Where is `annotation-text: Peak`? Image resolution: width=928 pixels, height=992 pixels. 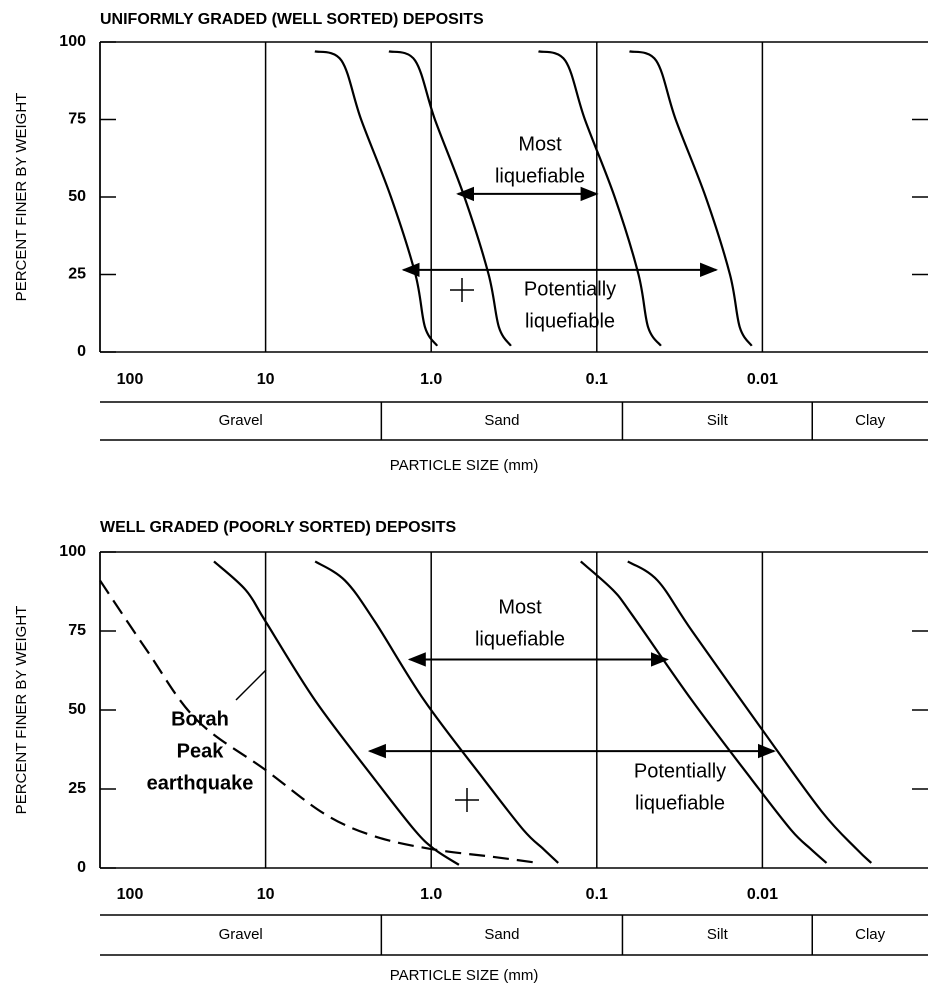 annotation-text: Peak is located at coordinates (201, 751).